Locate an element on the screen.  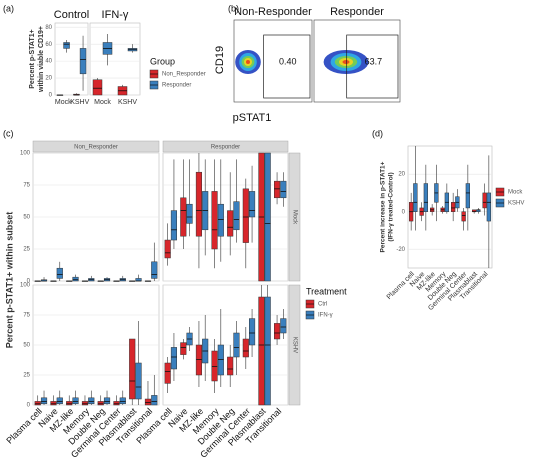
y-tick-label: 80 is located at coordinates (48, 28).